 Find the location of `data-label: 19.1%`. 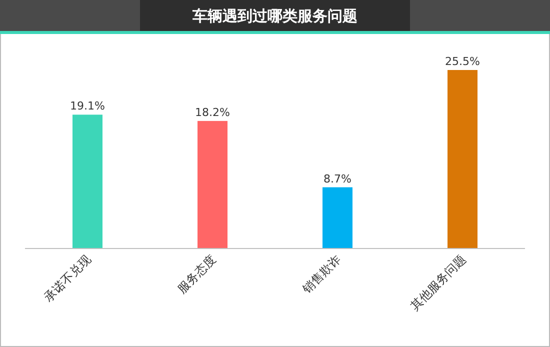

data-label: 19.1% is located at coordinates (87, 106).